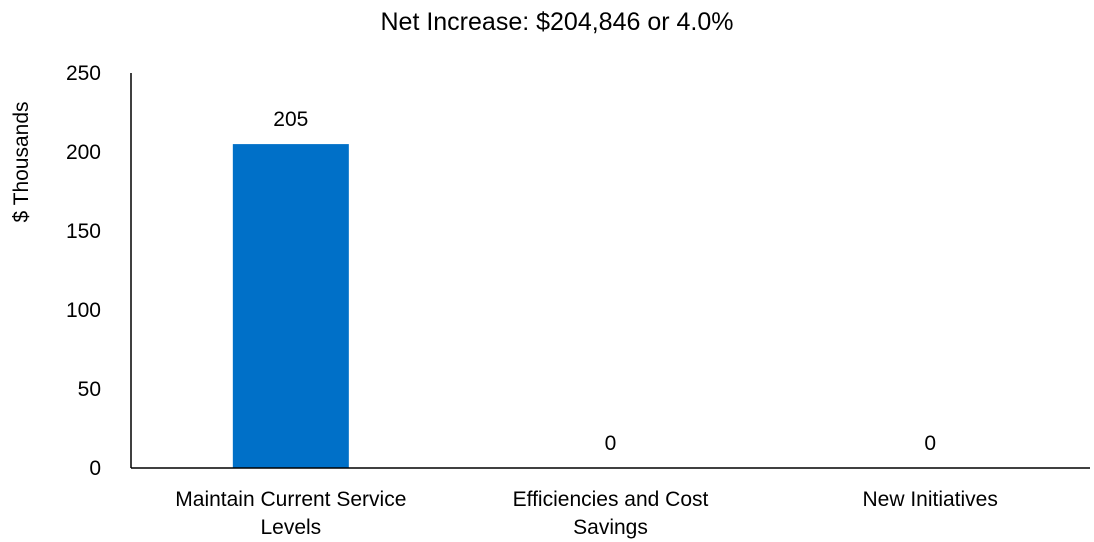  I want to click on y-tick-label: 200, so click(83, 152).